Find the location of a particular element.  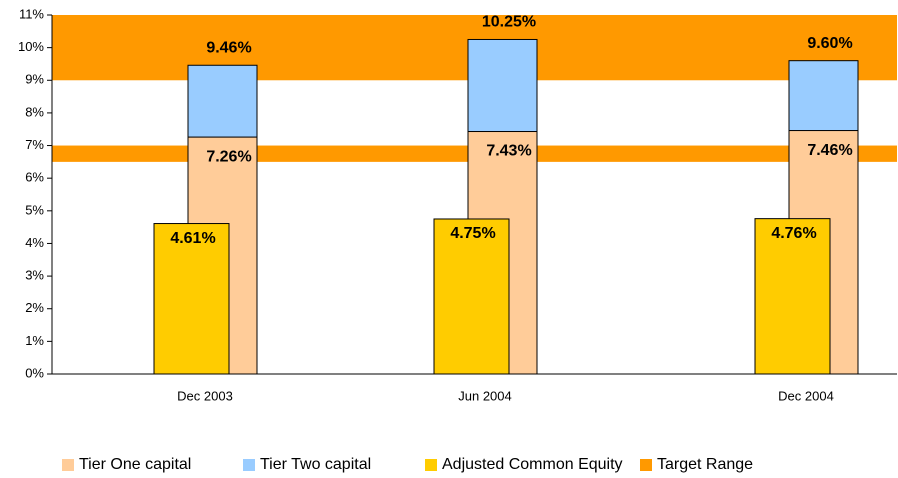

y-tick-label: 7% is located at coordinates (34, 144).